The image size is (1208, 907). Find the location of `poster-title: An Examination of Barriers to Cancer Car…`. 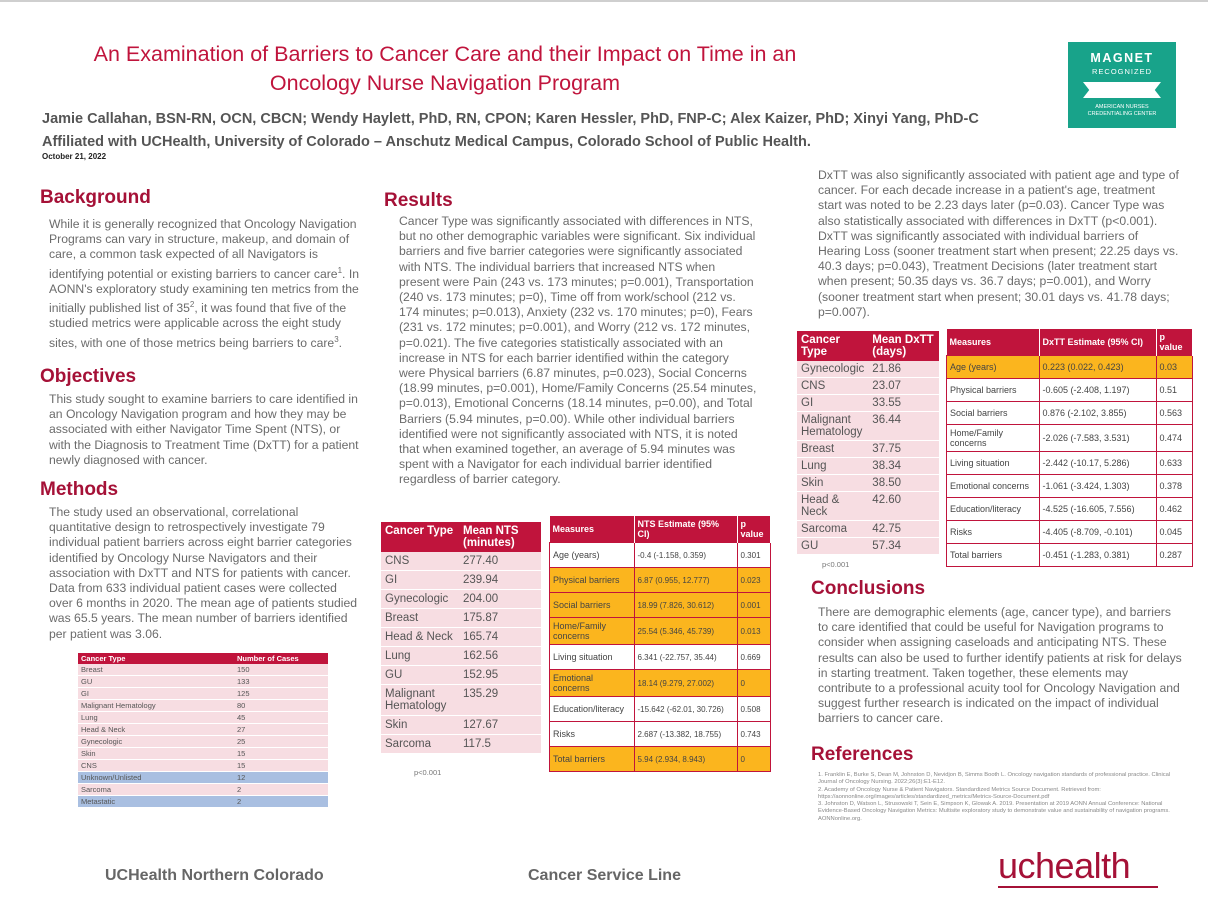

poster-title: An Examination of Barriers to Cancer Car… is located at coordinates (445, 69).